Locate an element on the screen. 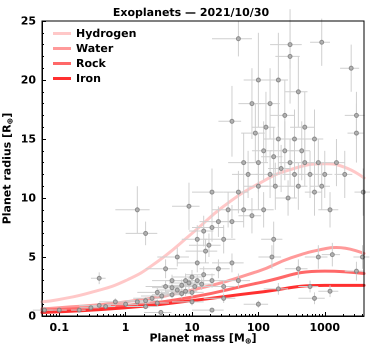 The width and height of the screenshot is (382, 353). chart-title: Exoplanets — 2021/10/30 is located at coordinates (191, 12).